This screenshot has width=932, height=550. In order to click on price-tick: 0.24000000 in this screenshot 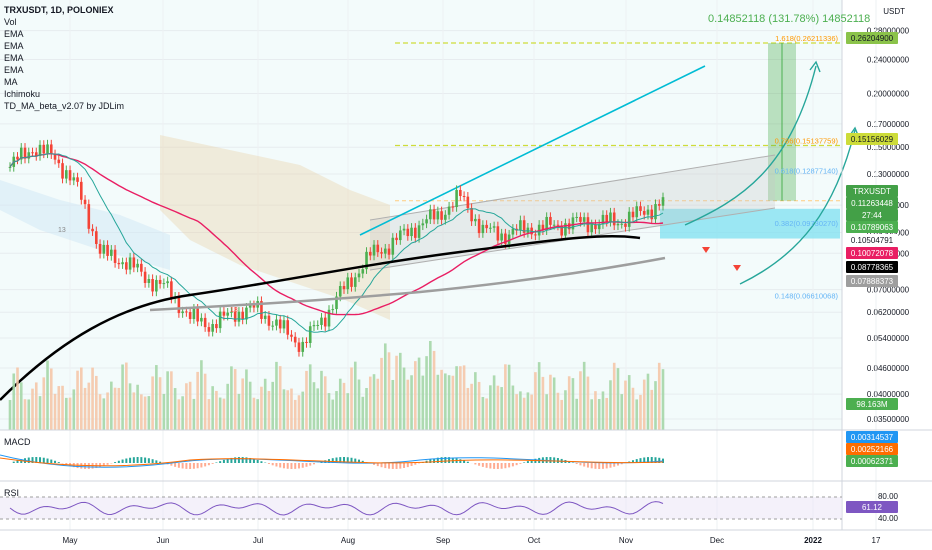, I will do `click(888, 59)`.